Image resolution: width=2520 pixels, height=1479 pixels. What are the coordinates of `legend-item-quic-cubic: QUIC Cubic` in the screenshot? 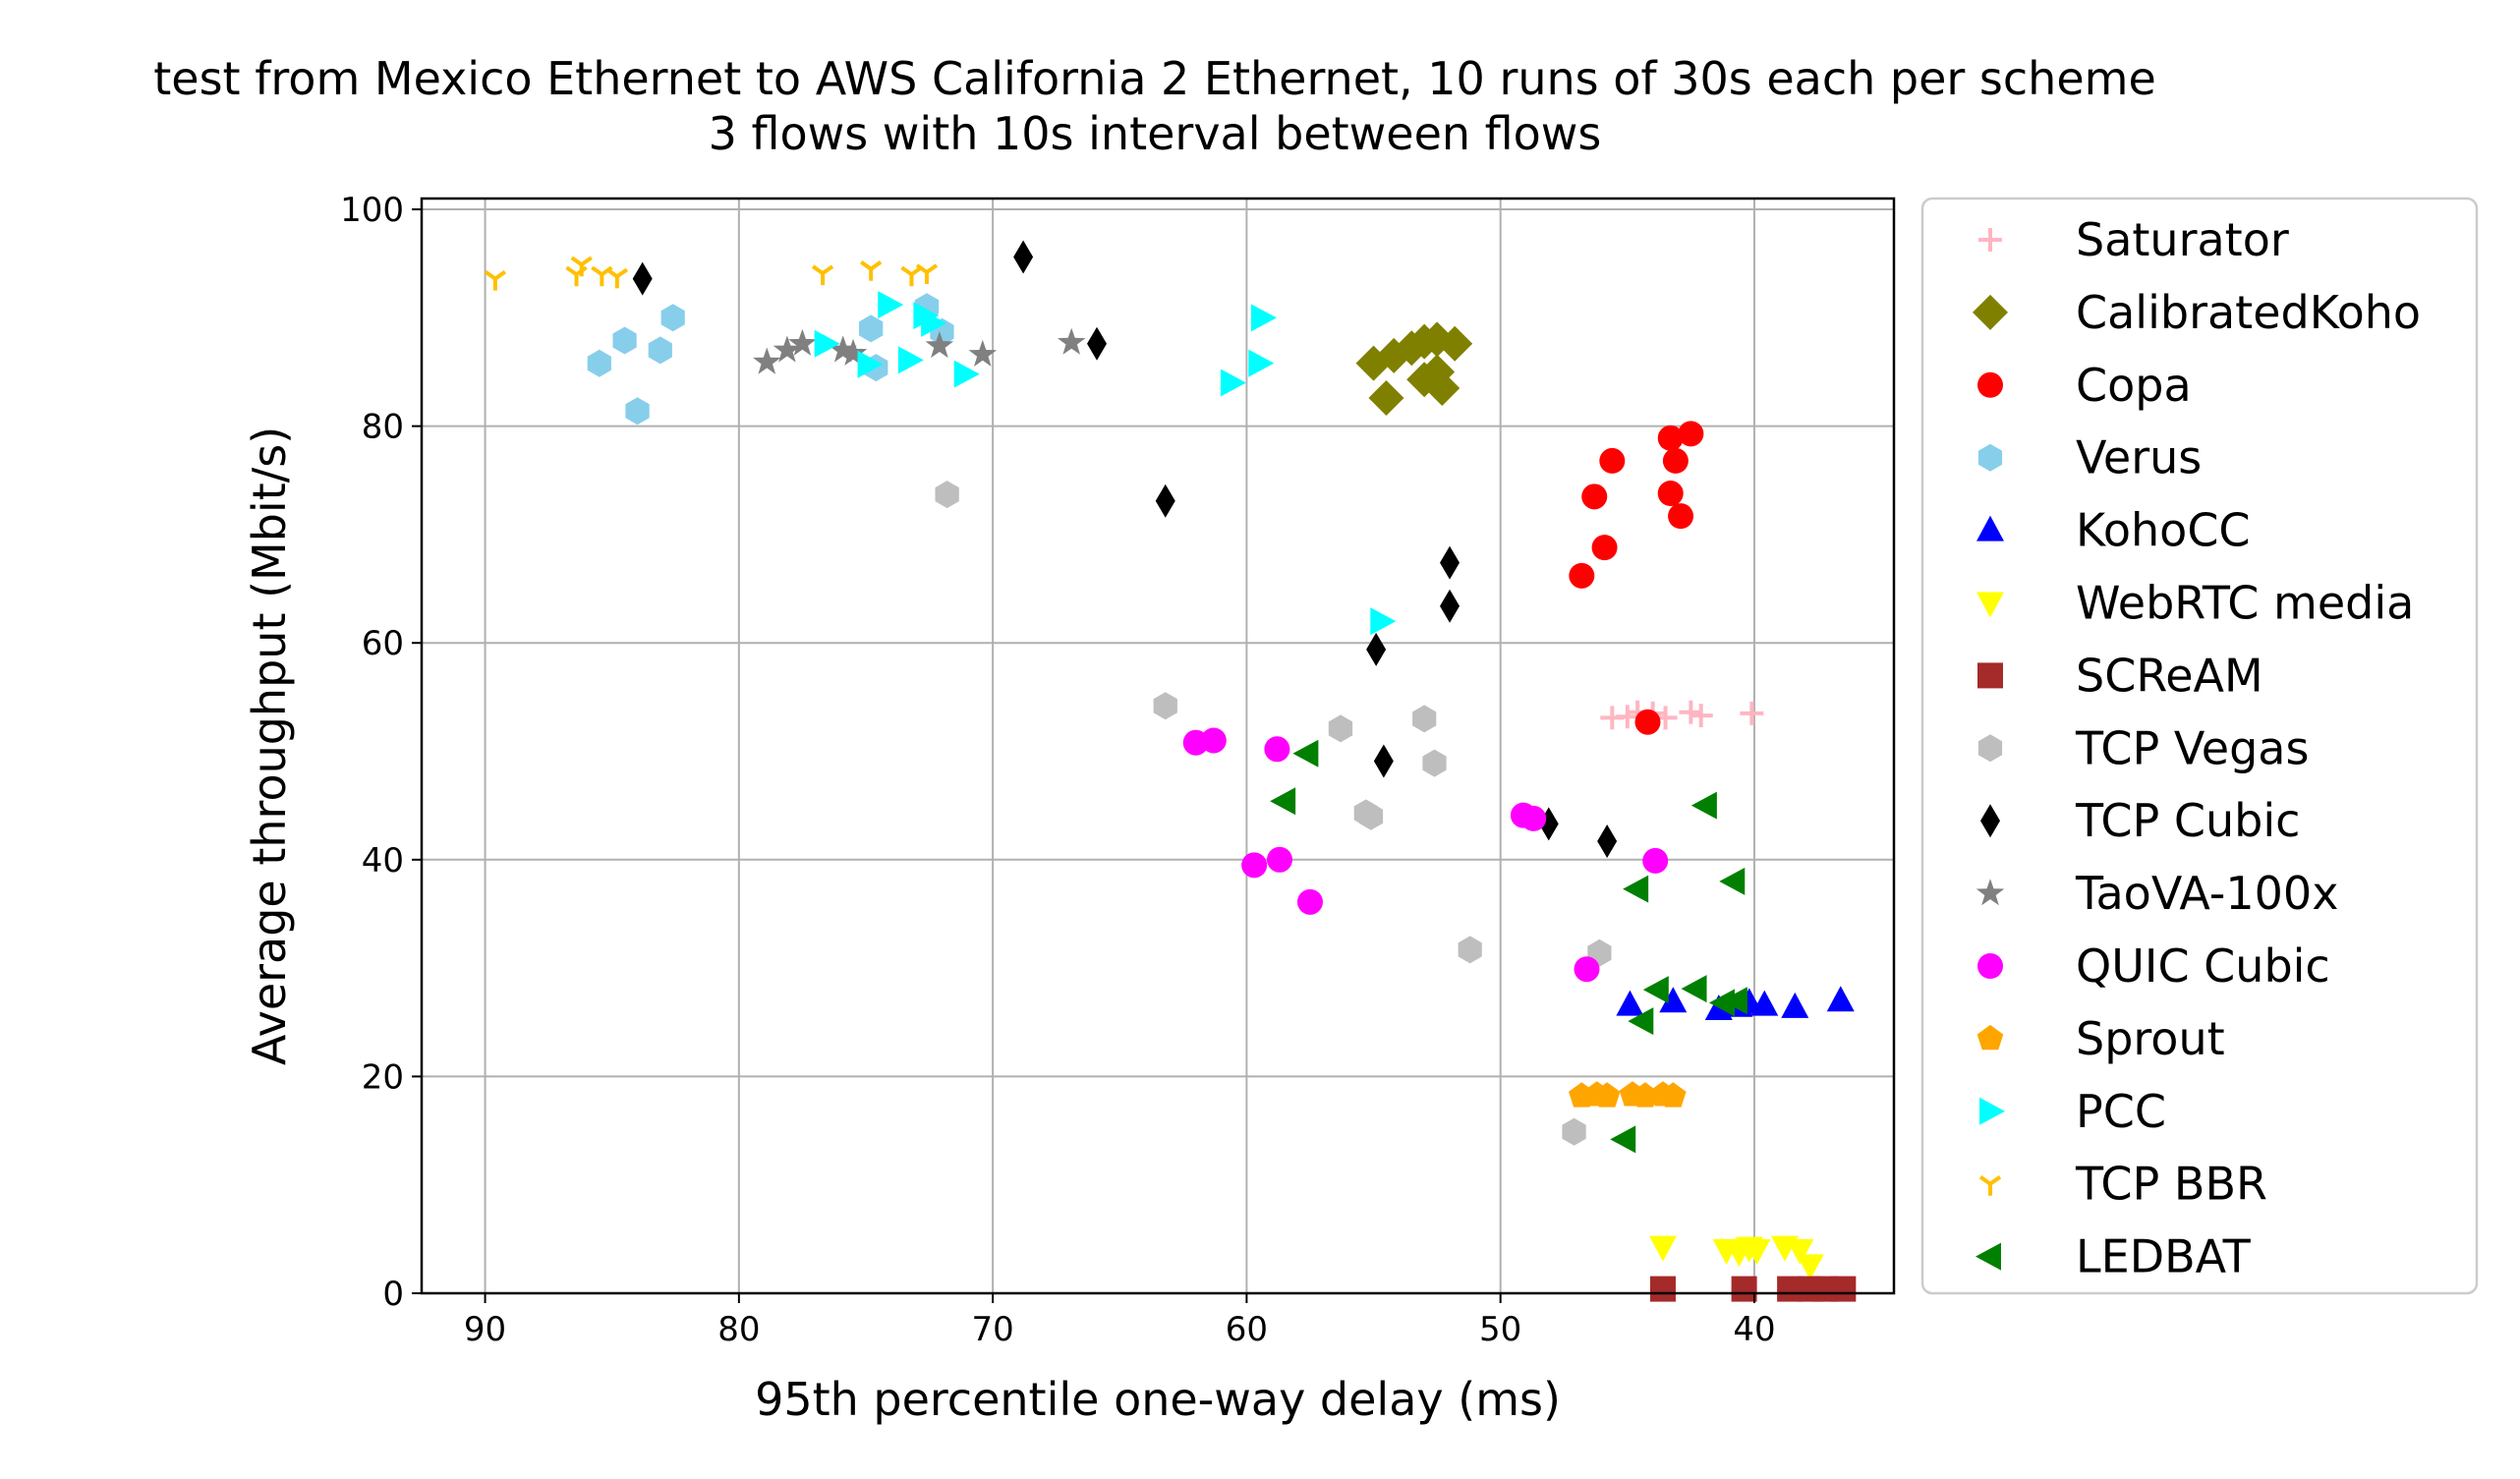 It's located at (2153, 966).